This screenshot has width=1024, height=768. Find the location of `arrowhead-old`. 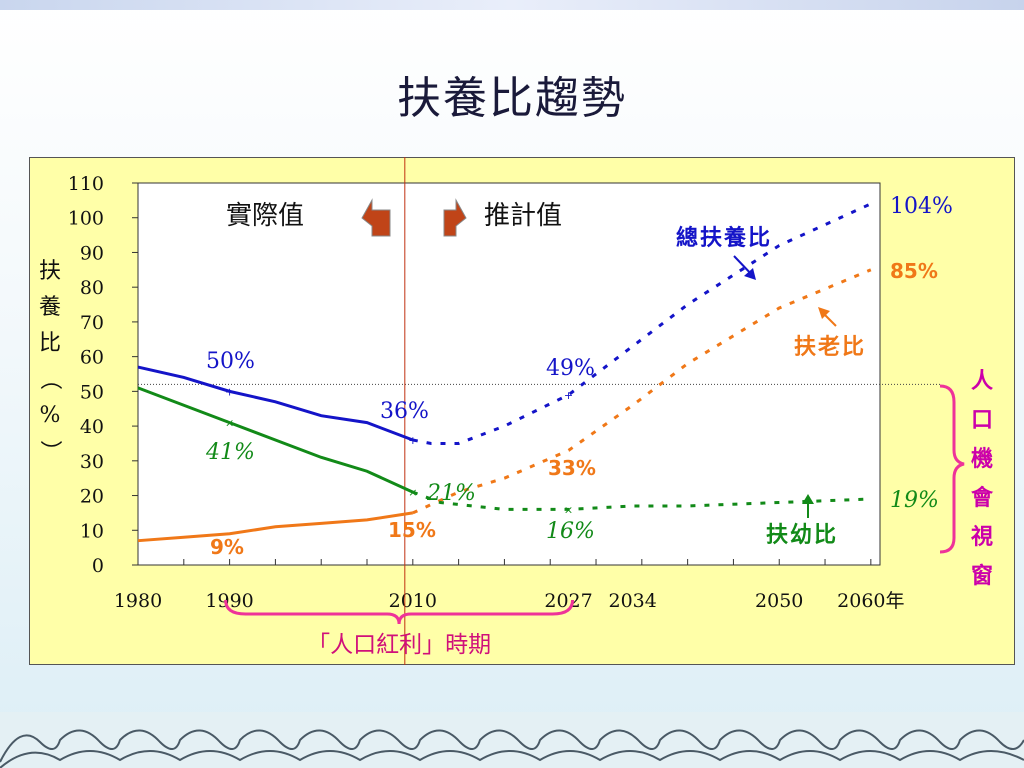

arrowhead-old is located at coordinates (824, 313).